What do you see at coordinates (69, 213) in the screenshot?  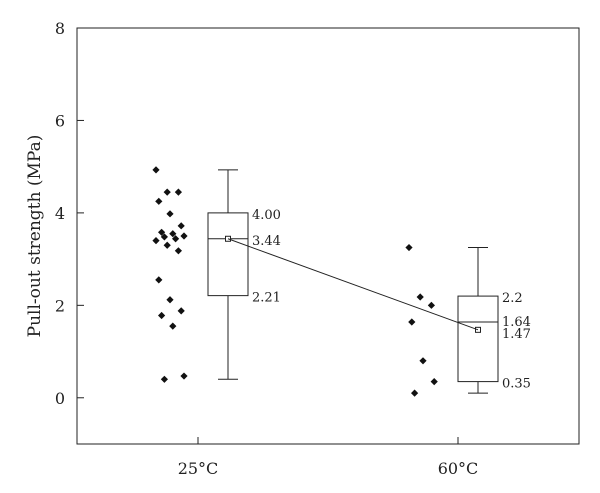 I see `y-axis: 0 2 4 6 8` at bounding box center [69, 213].